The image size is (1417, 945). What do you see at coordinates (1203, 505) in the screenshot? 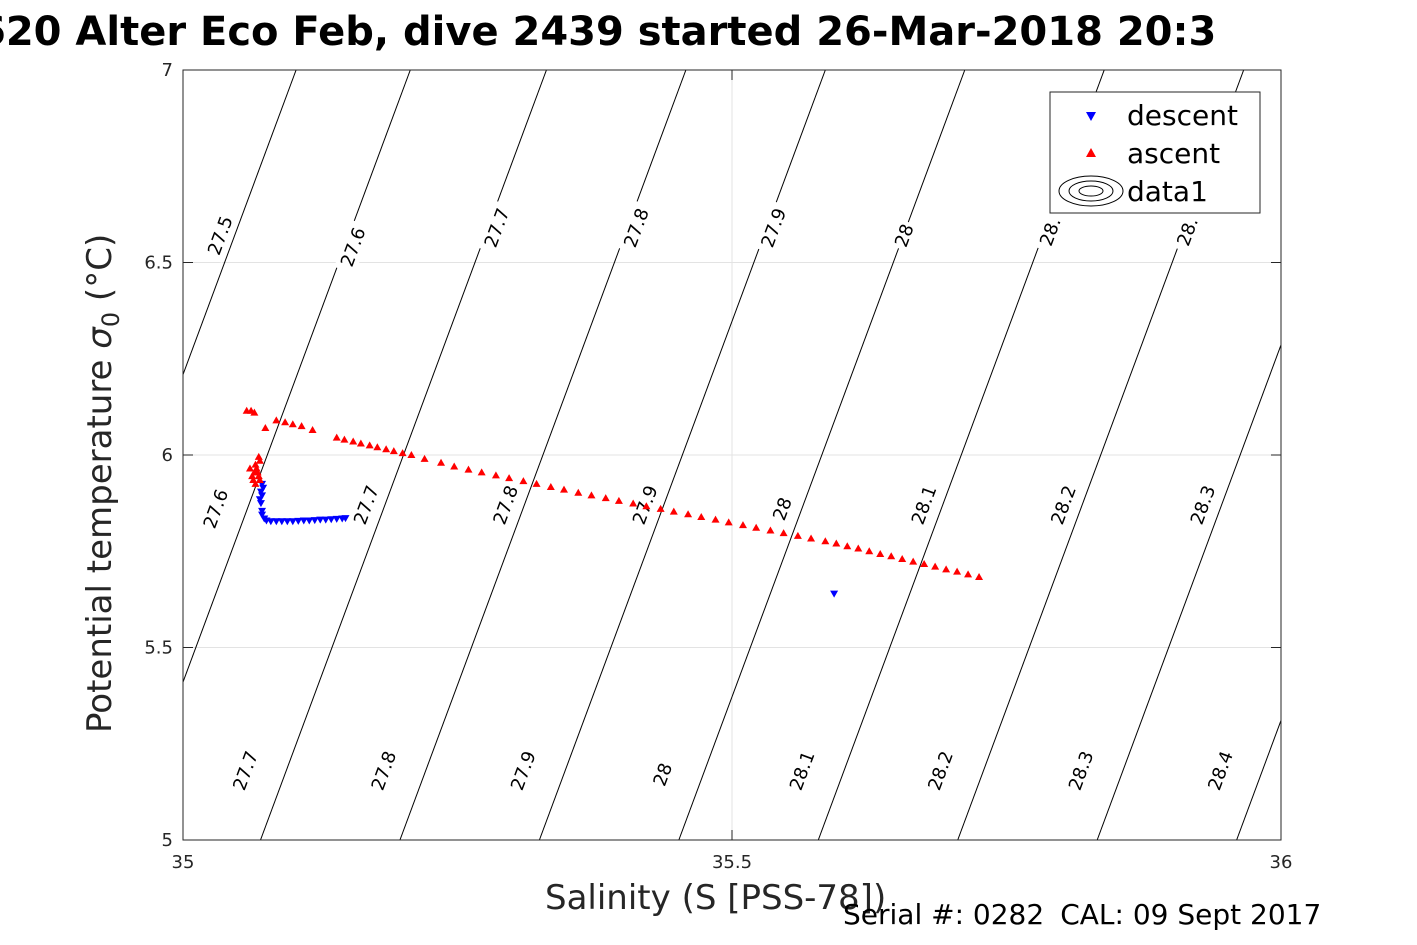
I see `contour-label-15: 28.3` at bounding box center [1203, 505].